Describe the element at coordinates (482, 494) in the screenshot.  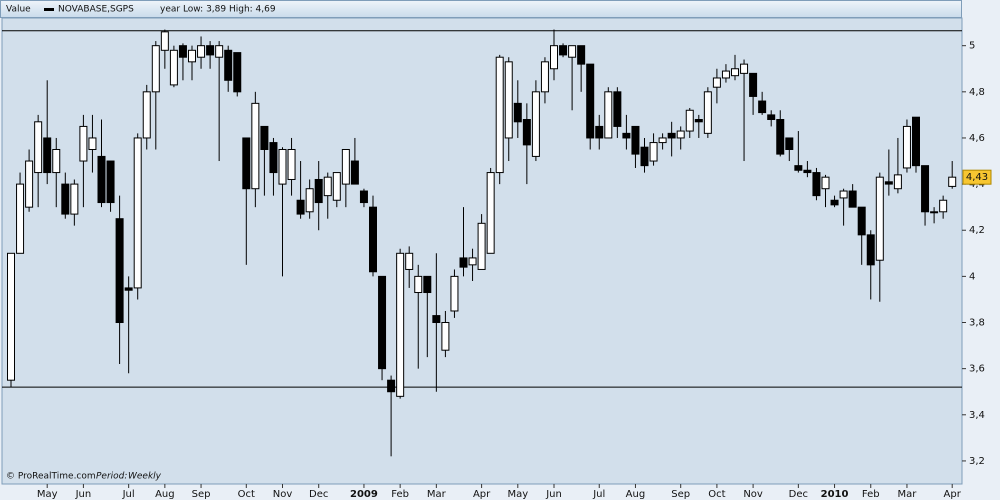
I see `x-tick-label: Apr` at that location.